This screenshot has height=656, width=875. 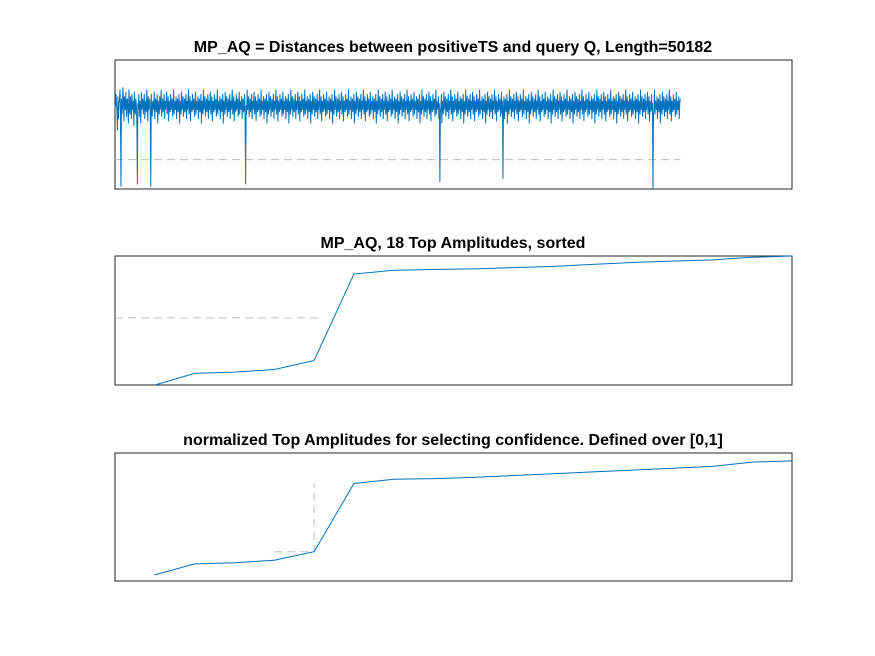 I want to click on chart-3-series-line, so click(x=473, y=518).